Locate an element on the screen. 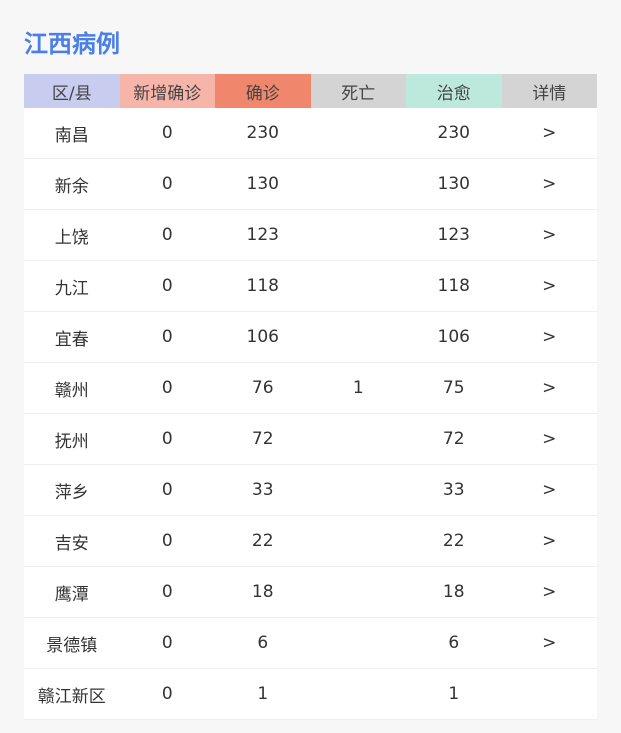  cell-district: 九江 is located at coordinates (72, 286).